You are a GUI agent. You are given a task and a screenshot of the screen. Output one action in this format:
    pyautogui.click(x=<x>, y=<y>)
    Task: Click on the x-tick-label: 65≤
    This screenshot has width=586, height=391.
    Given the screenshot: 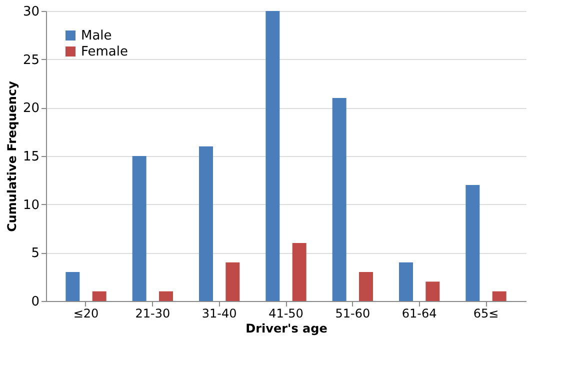 What is the action you would take?
    pyautogui.click(x=486, y=313)
    